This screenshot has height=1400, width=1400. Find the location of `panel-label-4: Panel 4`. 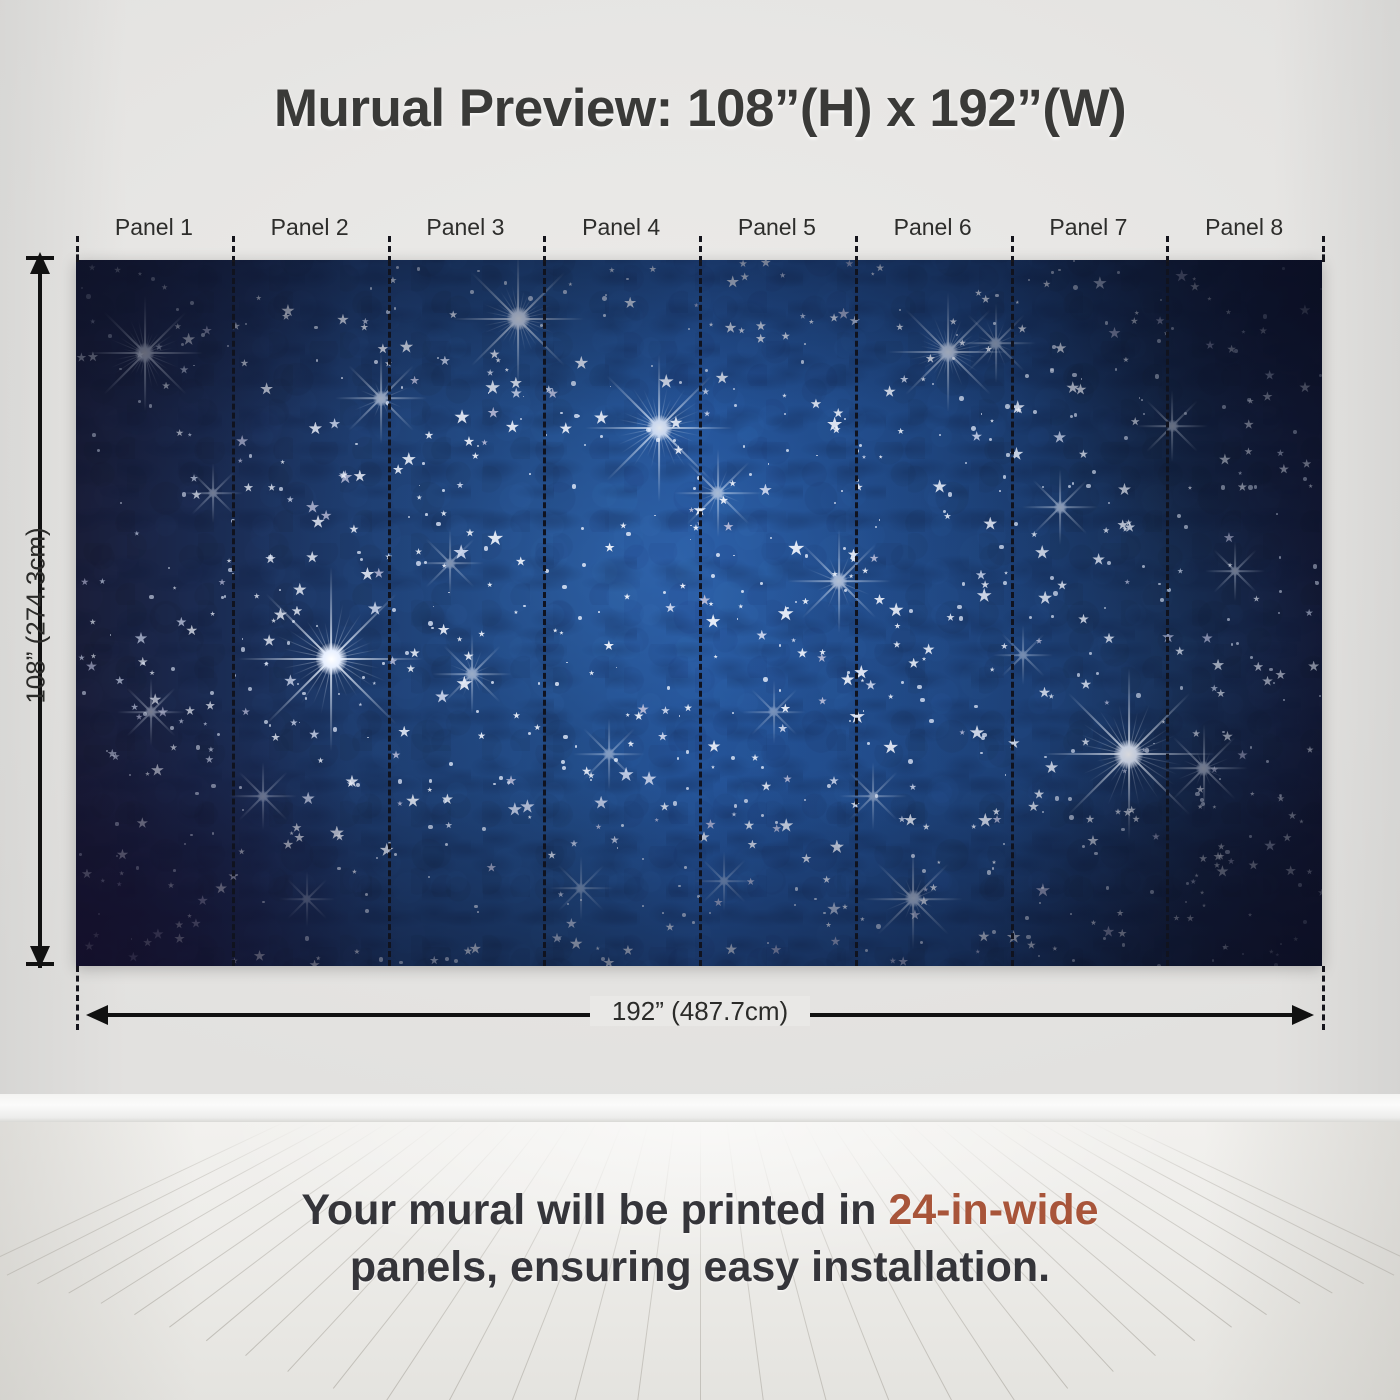

panel-label-4: Panel 4 is located at coordinates (621, 227).